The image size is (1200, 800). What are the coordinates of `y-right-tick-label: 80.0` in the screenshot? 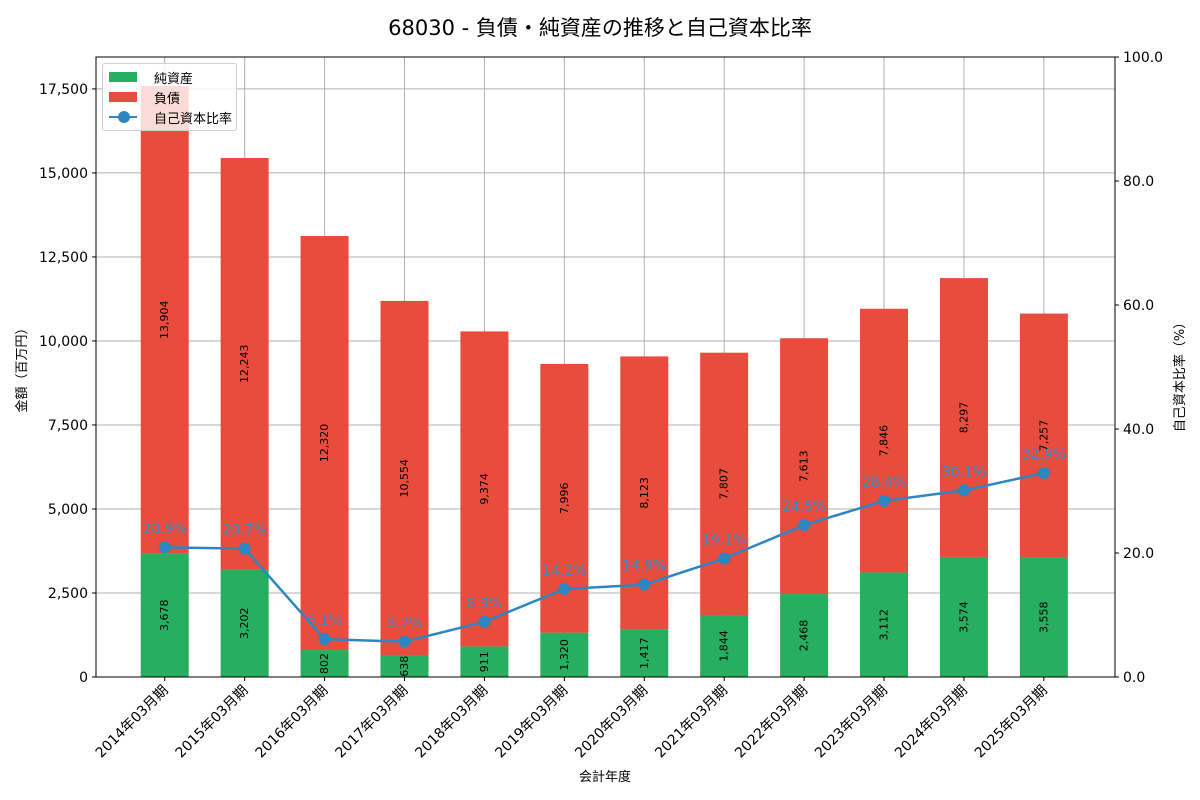 It's located at (1138, 182).